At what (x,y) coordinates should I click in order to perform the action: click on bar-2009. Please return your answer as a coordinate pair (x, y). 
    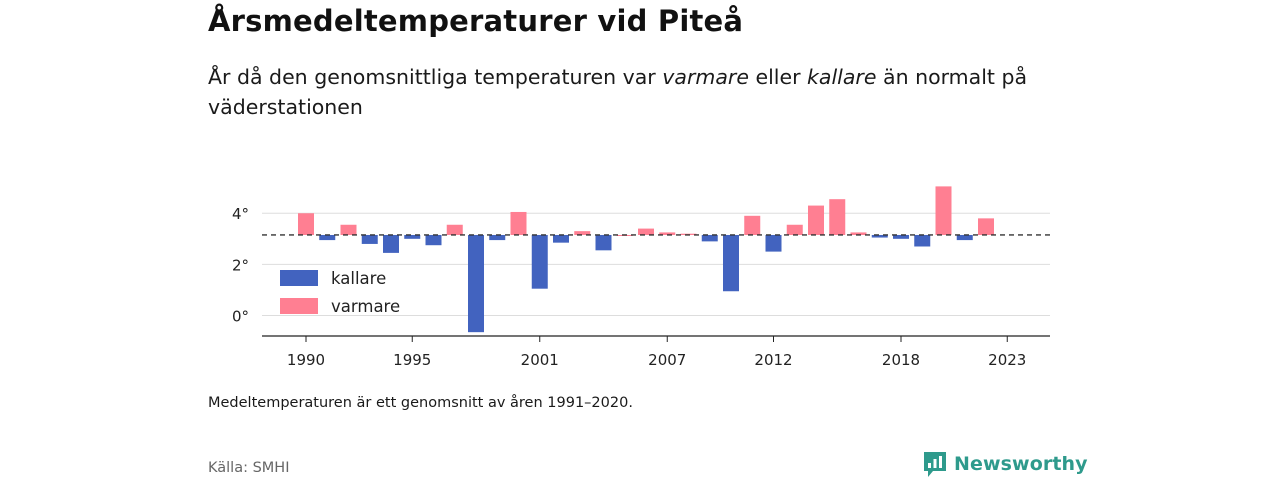
    Looking at the image, I should click on (709, 238).